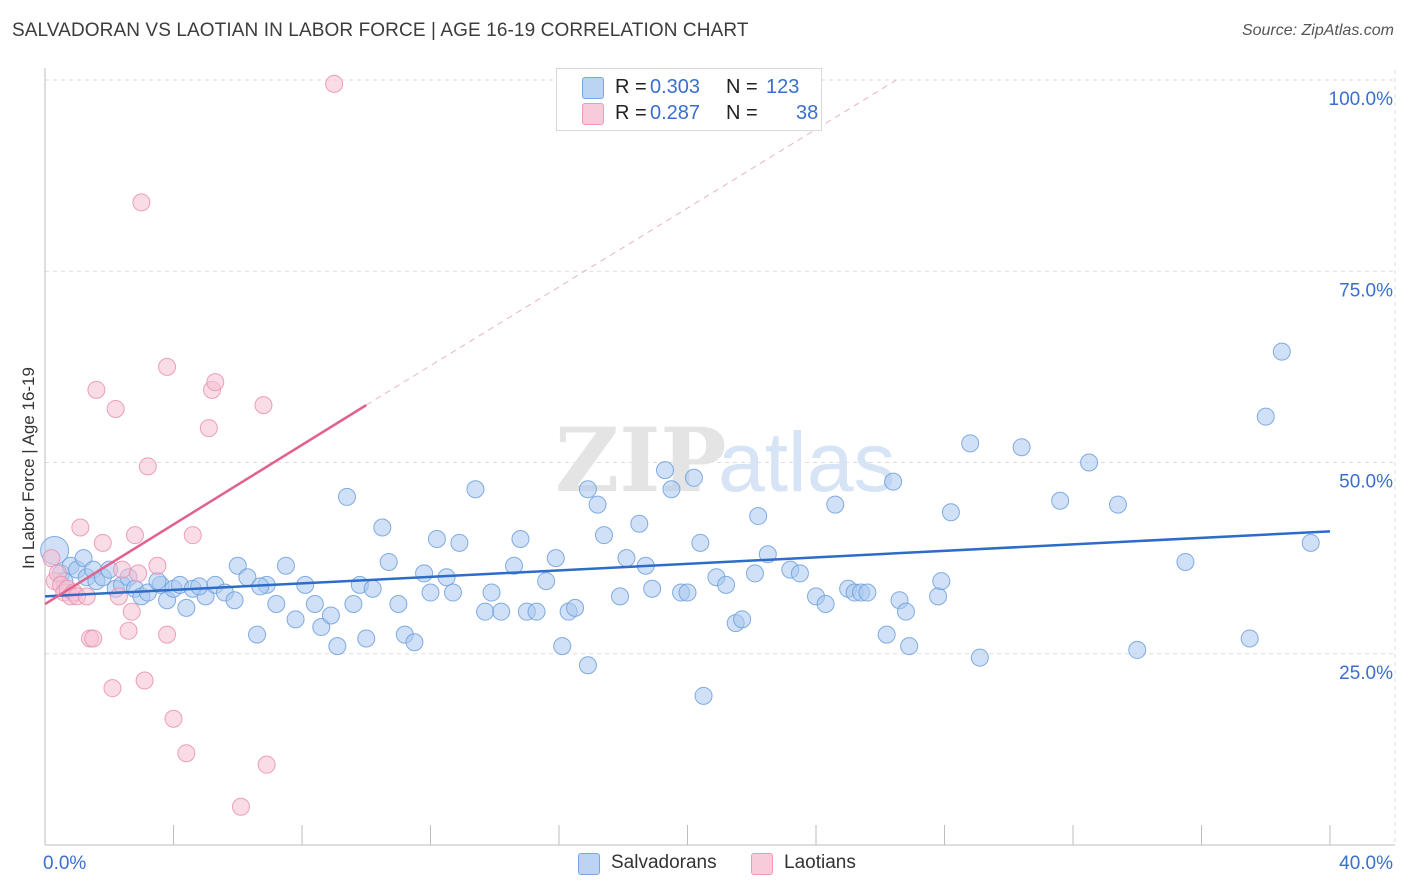 The height and width of the screenshot is (892, 1406). What do you see at coordinates (1366, 290) in the screenshot?
I see `y-tick-label: 75.0%` at bounding box center [1366, 290].